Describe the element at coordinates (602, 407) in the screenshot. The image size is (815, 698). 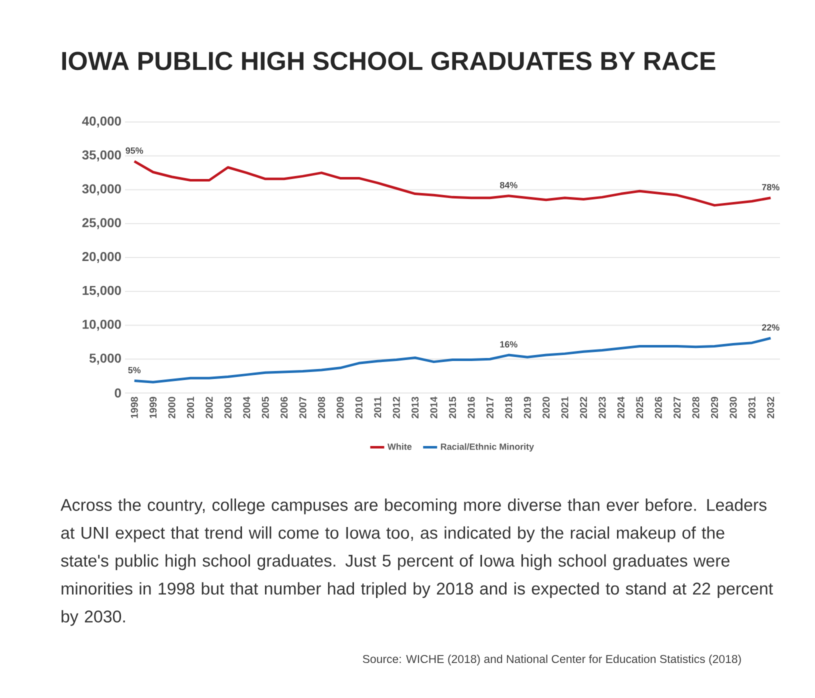
I see `x-tick-label: 2023` at that location.